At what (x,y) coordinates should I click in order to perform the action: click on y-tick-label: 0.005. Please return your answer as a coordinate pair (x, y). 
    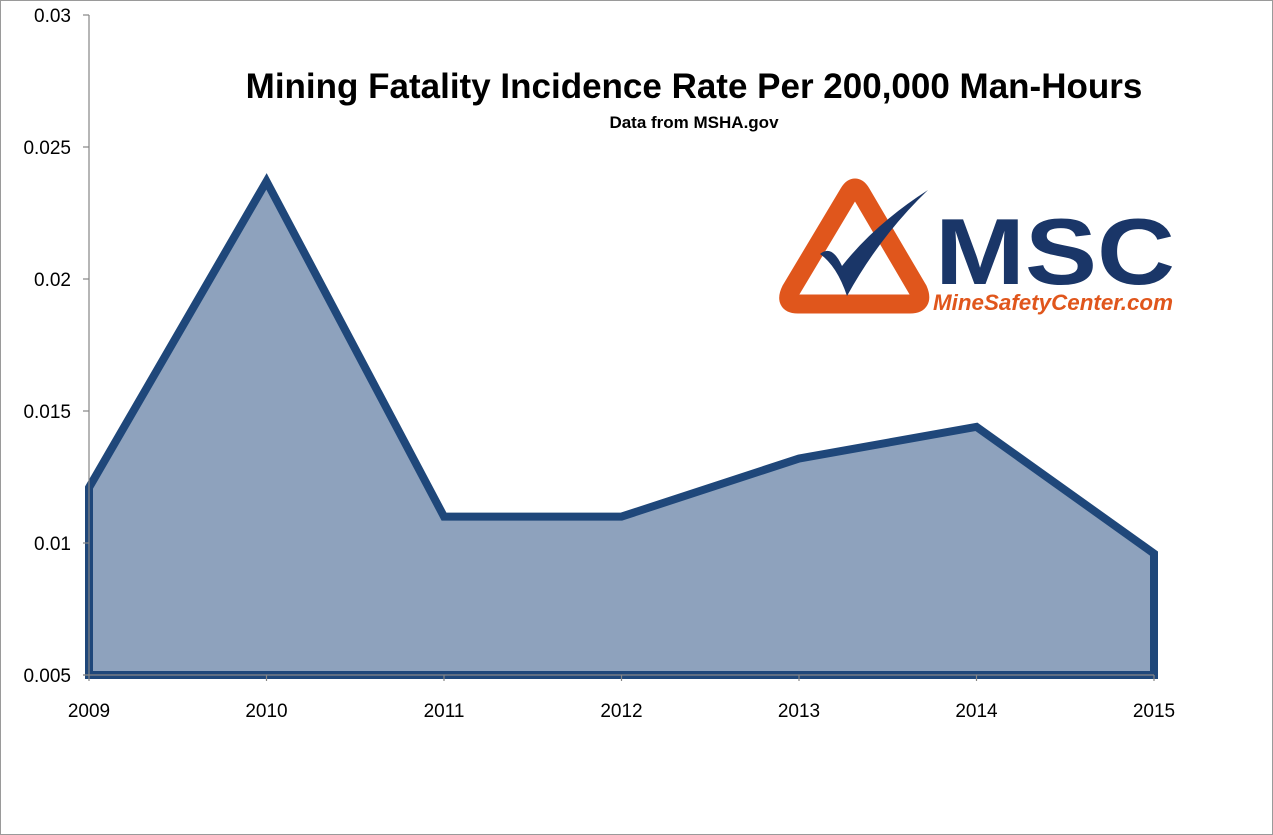
    Looking at the image, I should click on (47, 676).